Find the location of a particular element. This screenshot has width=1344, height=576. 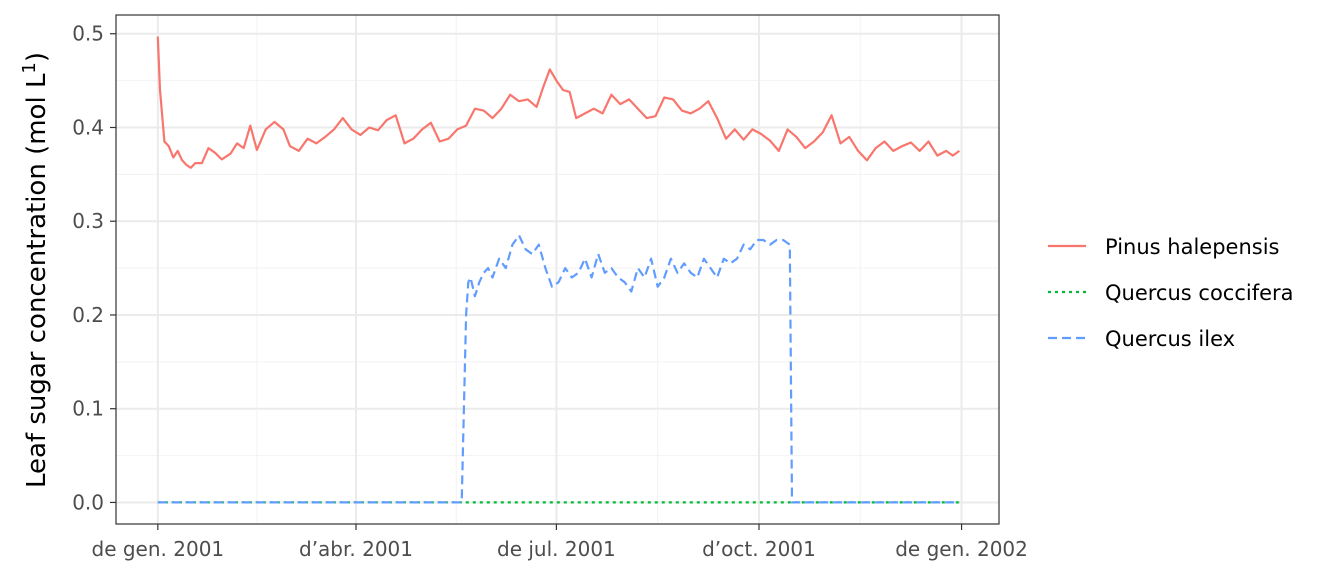

x-tick-label: d’oct. 2001 is located at coordinates (759, 549).